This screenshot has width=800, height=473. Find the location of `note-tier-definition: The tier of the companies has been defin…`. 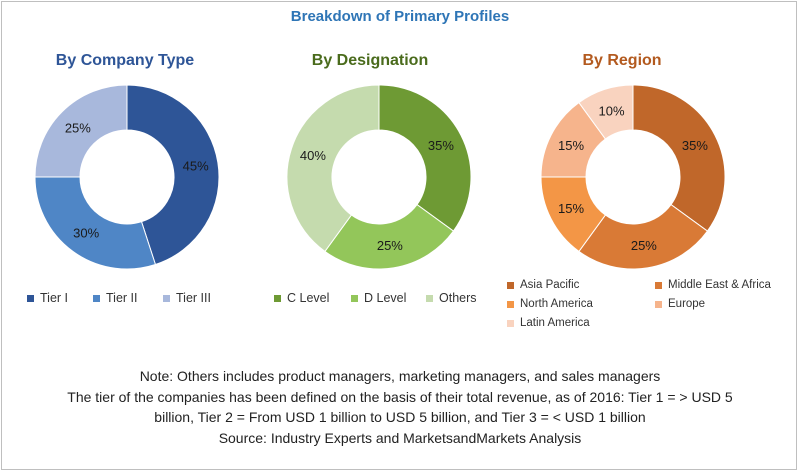

note-tier-definition: The tier of the companies has been defin… is located at coordinates (400, 396).